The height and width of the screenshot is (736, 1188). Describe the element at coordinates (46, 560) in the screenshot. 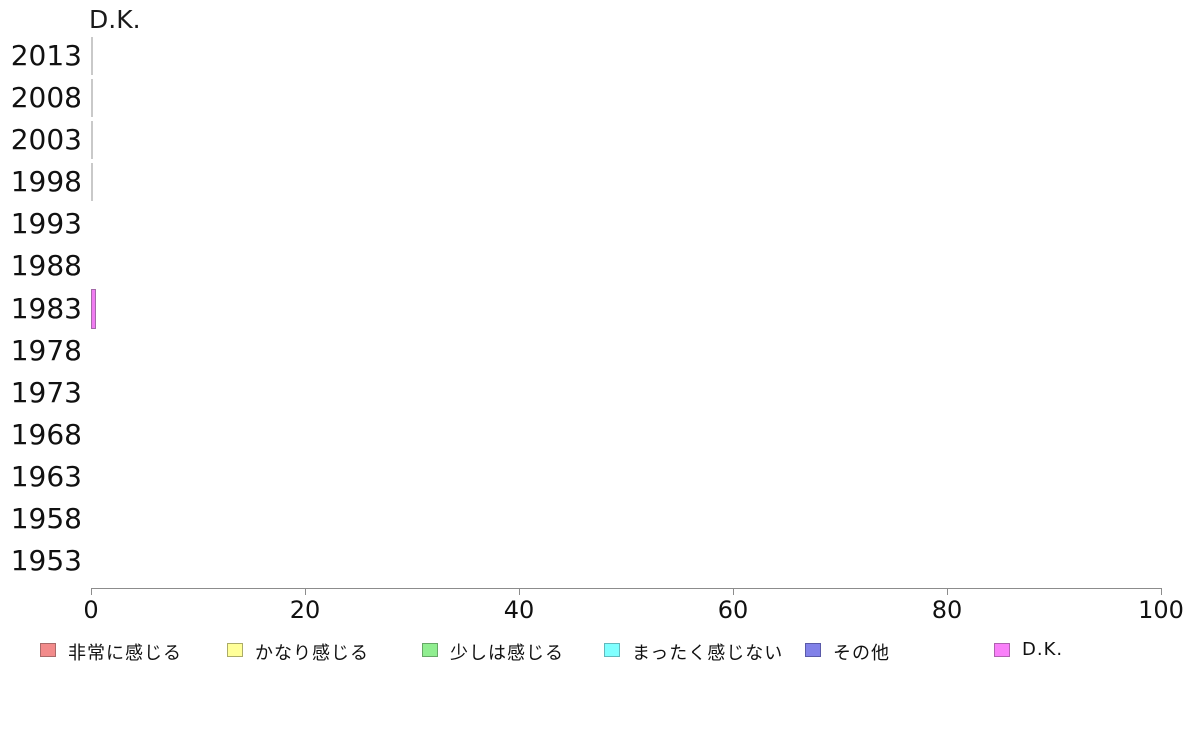

I see `y-axis-label: 1953` at that location.